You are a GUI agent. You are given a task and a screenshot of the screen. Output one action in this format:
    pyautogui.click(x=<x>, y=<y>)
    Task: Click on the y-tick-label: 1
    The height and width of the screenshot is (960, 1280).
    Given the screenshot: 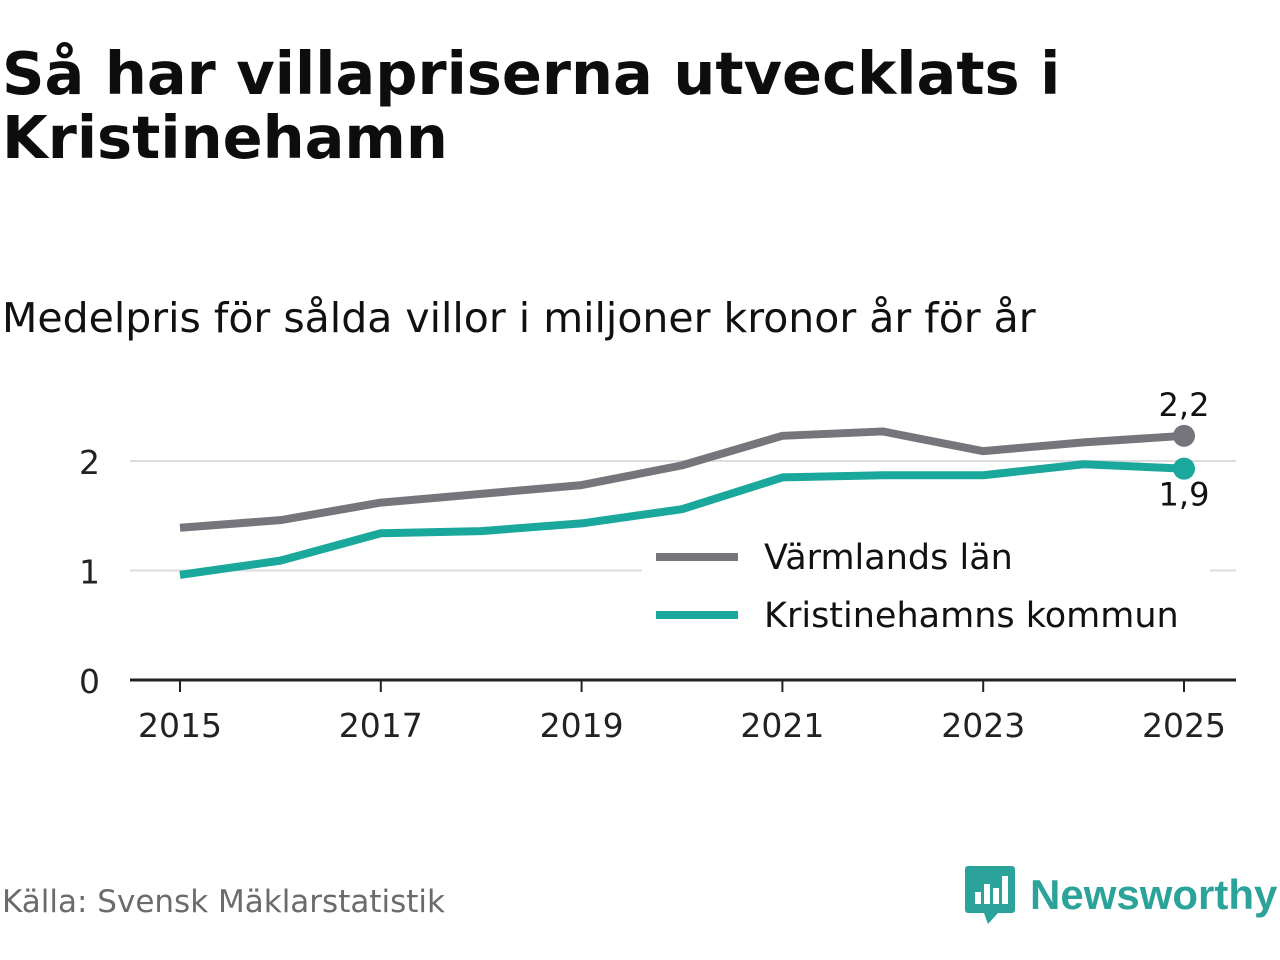 What is the action you would take?
    pyautogui.click(x=89, y=572)
    